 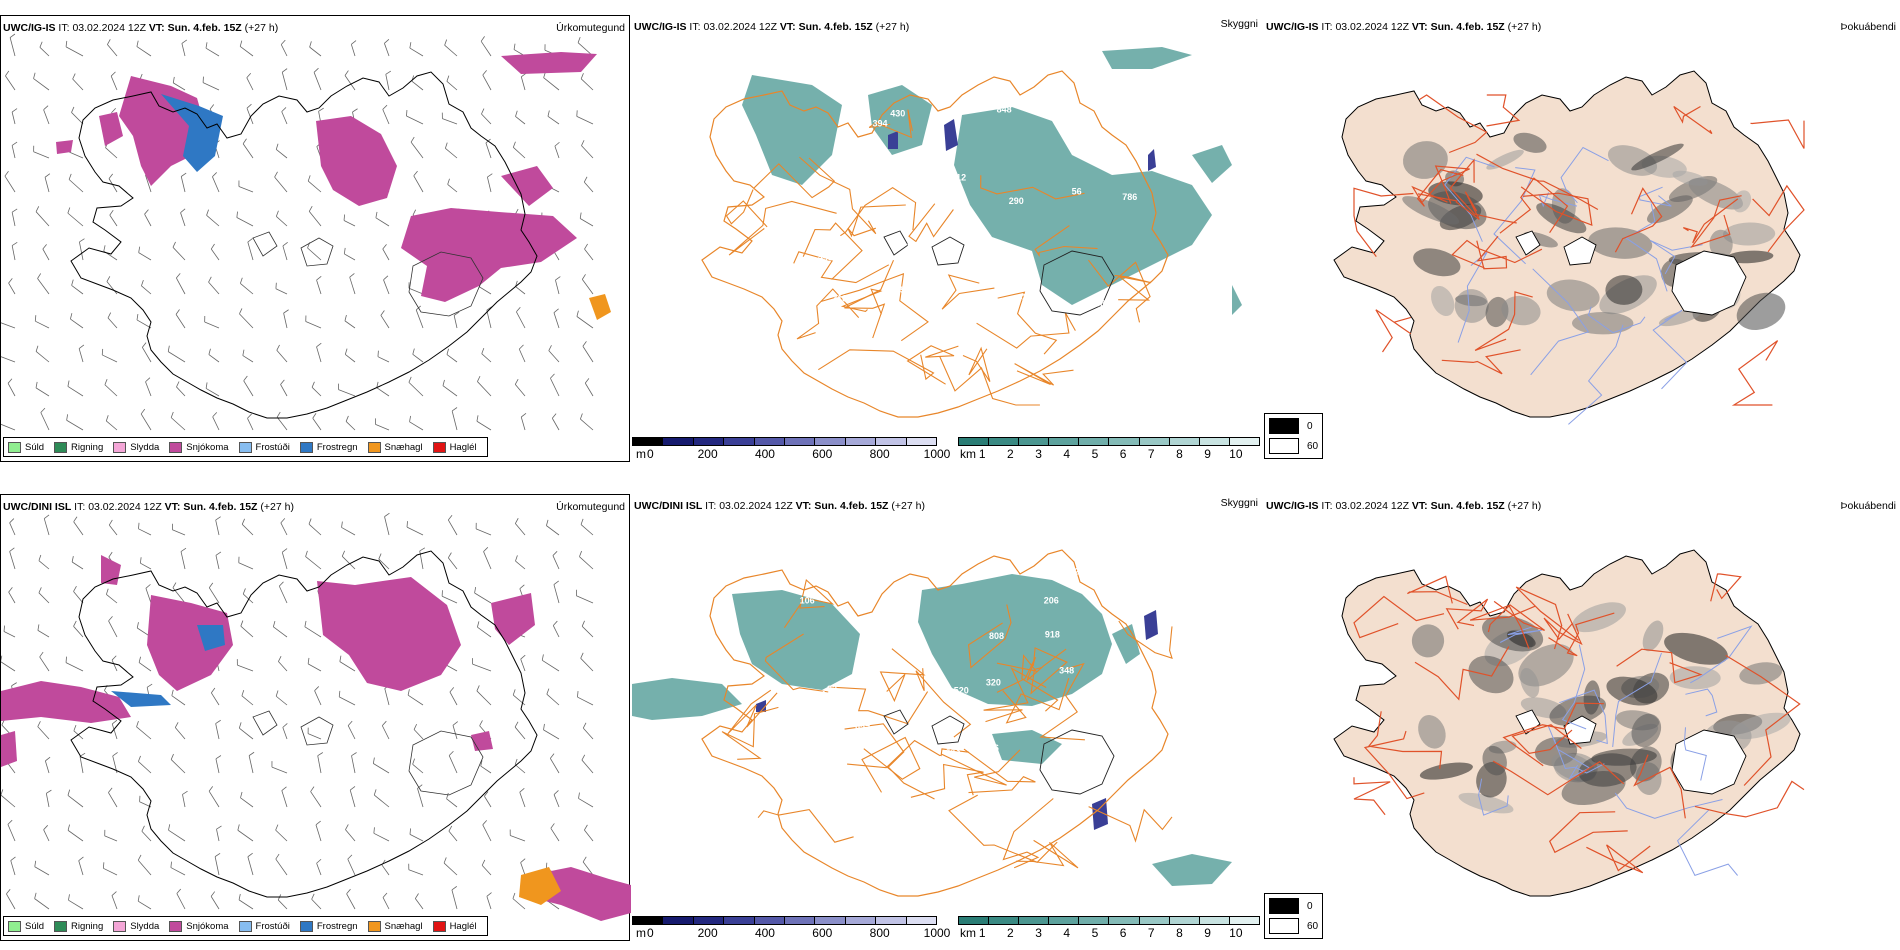 What do you see at coordinates (1284, 446) in the screenshot?
I see `fog-key-swatch` at bounding box center [1284, 446].